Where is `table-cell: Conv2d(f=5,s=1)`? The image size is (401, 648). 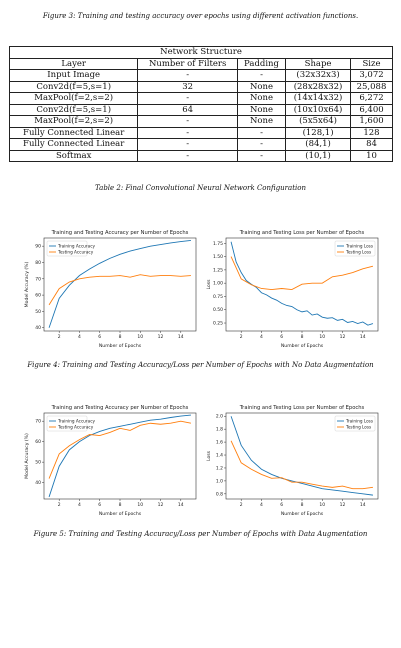
table-cell: Conv2d(f=5,s=1) is located at coordinates (73, 86).